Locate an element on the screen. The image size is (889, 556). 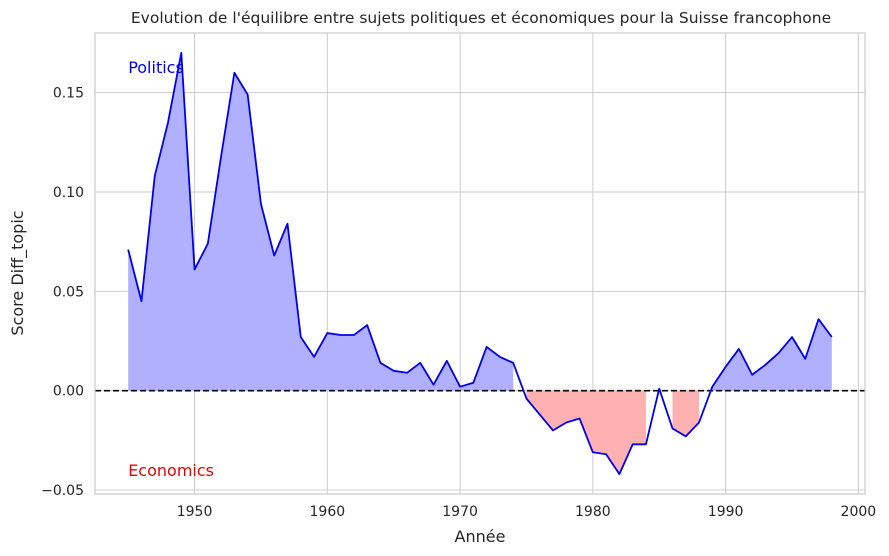
y-tick-label: −0.05 is located at coordinates (62, 491).